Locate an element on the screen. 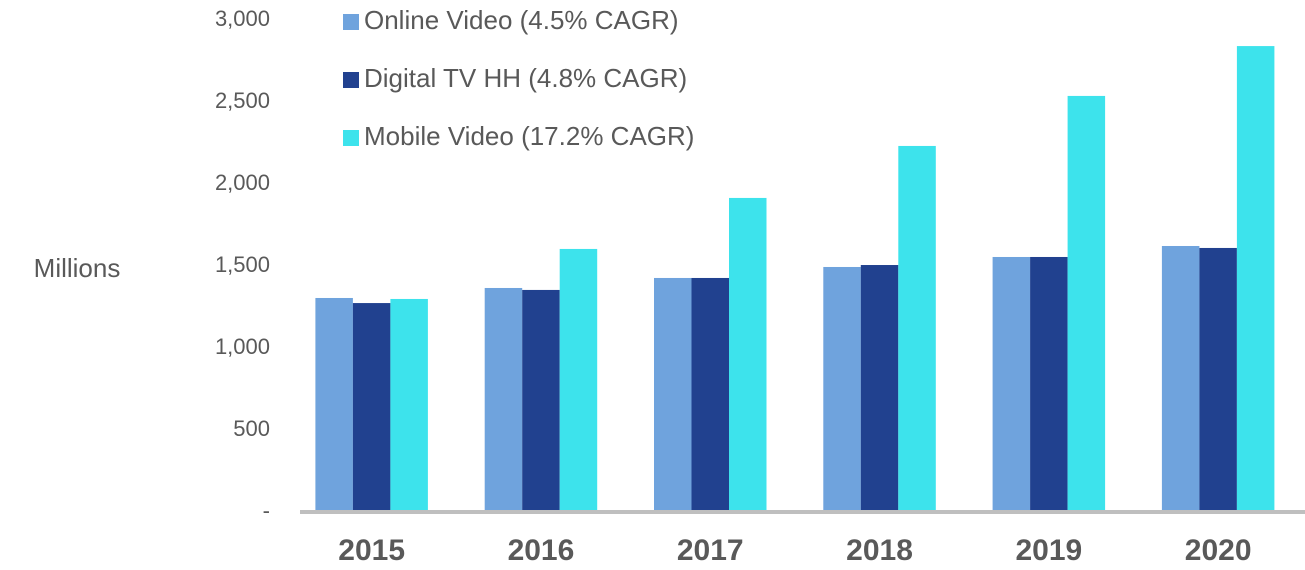 Image resolution: width=1305 pixels, height=570 pixels. y-tick-label: 1,500 is located at coordinates (242, 264).